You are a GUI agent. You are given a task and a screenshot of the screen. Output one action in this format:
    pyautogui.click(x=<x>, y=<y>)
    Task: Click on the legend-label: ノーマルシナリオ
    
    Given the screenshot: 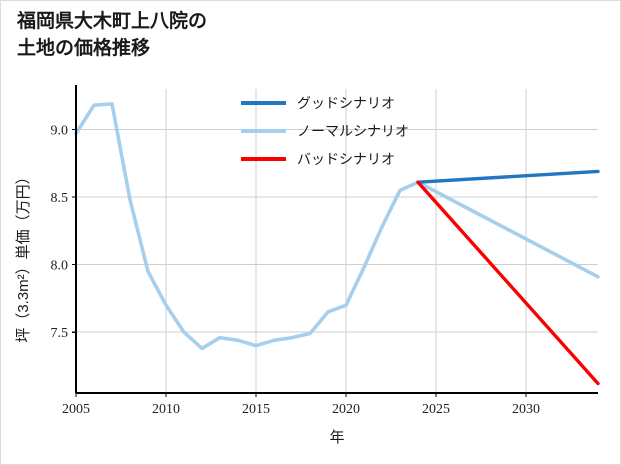 What is the action you would take?
    pyautogui.click(x=353, y=131)
    